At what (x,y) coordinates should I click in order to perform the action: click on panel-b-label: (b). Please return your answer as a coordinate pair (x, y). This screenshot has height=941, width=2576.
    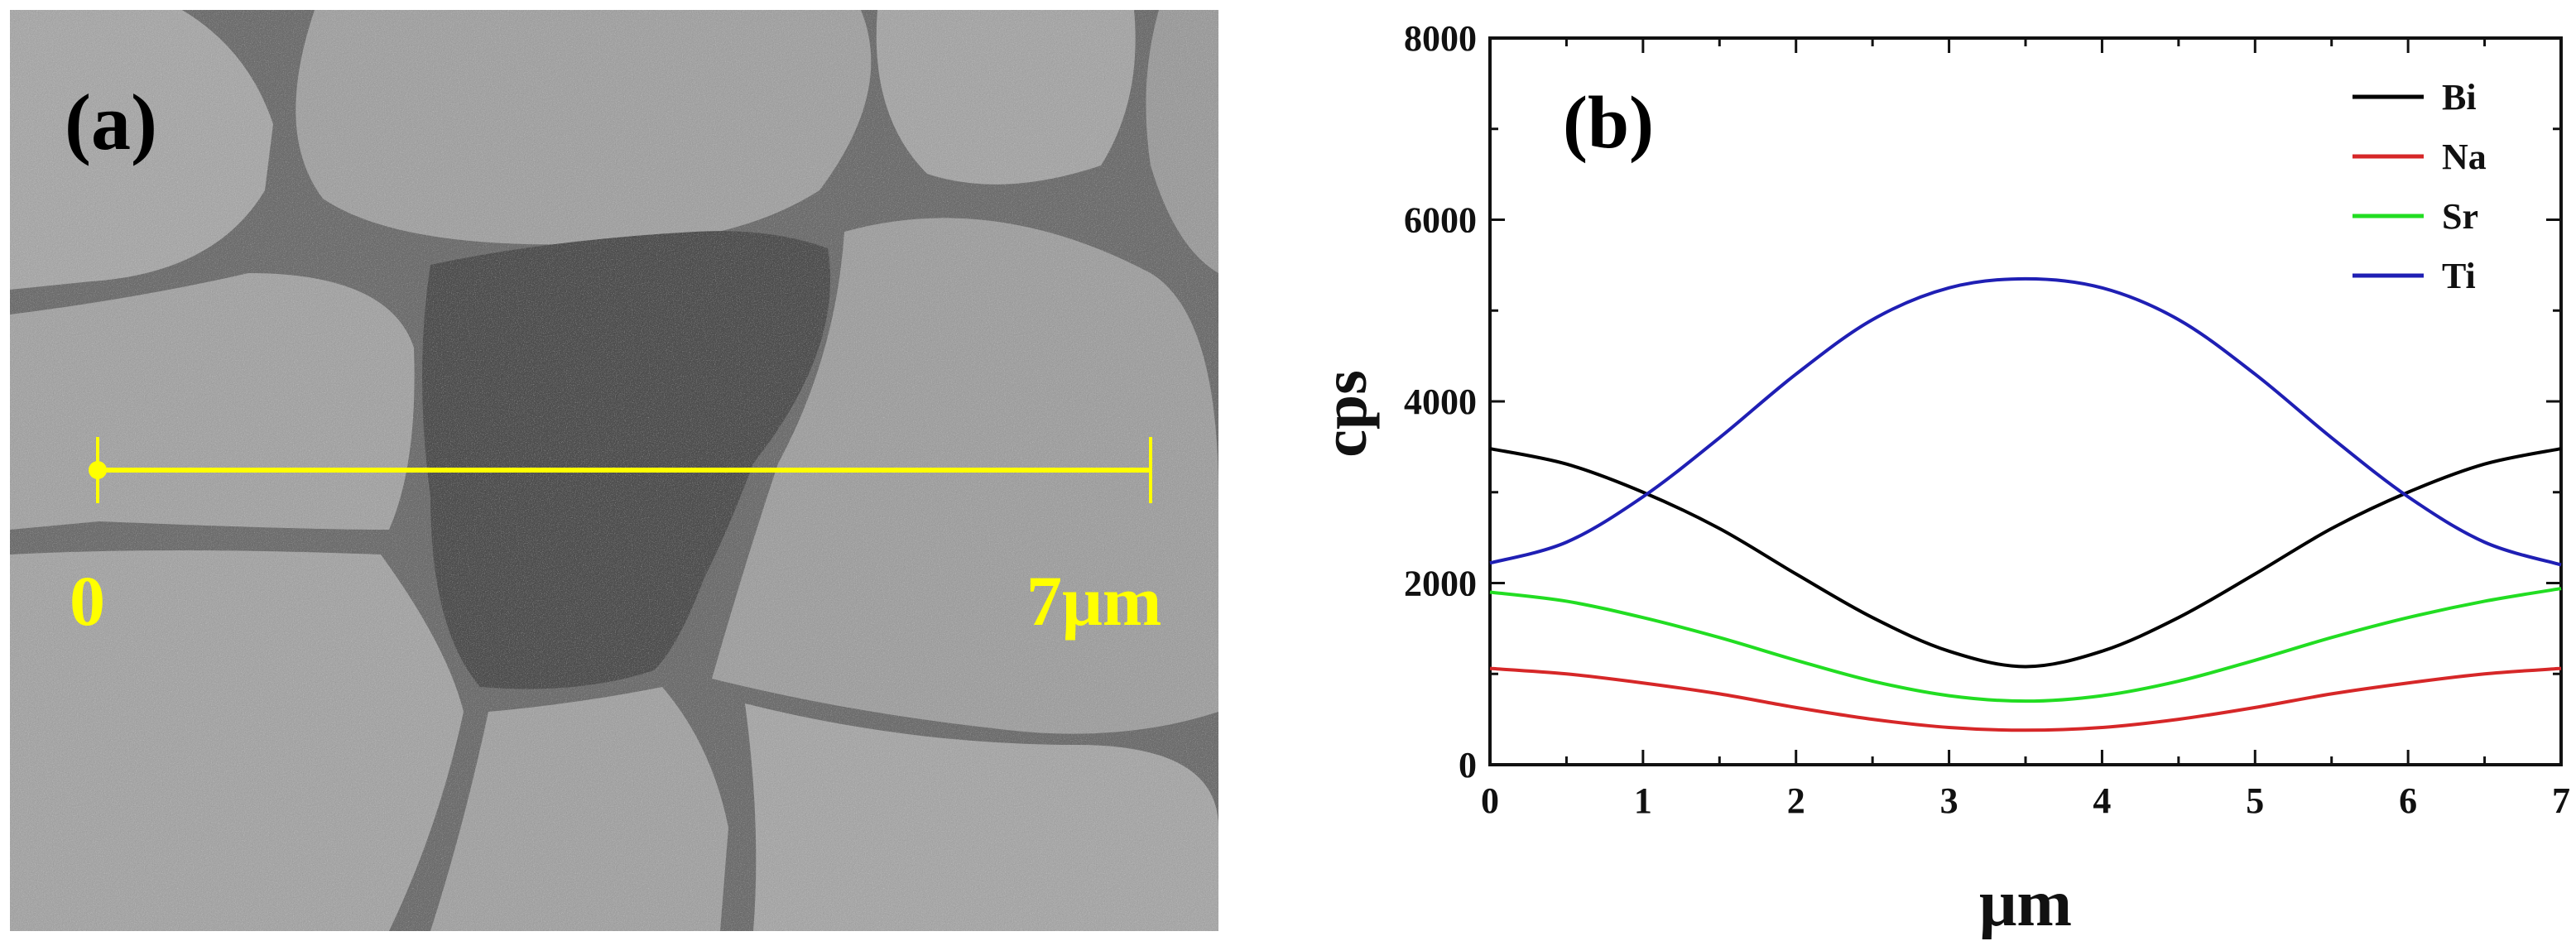
    Looking at the image, I should click on (1608, 123).